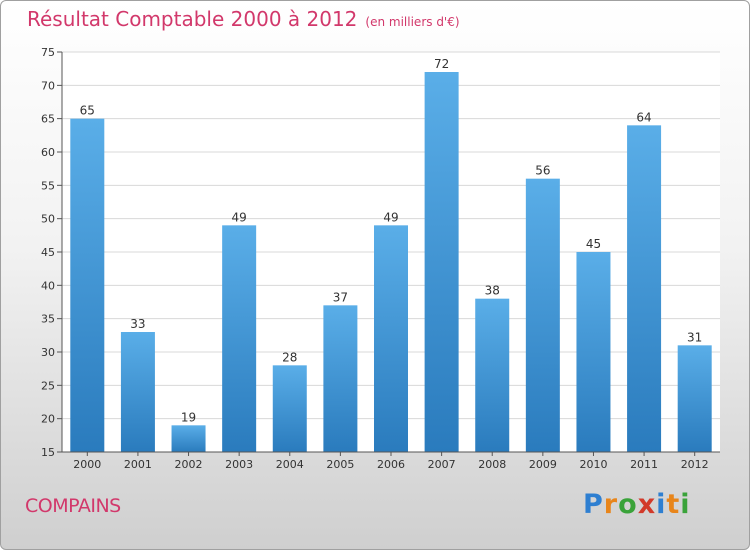 Image resolution: width=750 pixels, height=550 pixels. What do you see at coordinates (340, 464) in the screenshot?
I see `x-tick-label: 2005` at bounding box center [340, 464].